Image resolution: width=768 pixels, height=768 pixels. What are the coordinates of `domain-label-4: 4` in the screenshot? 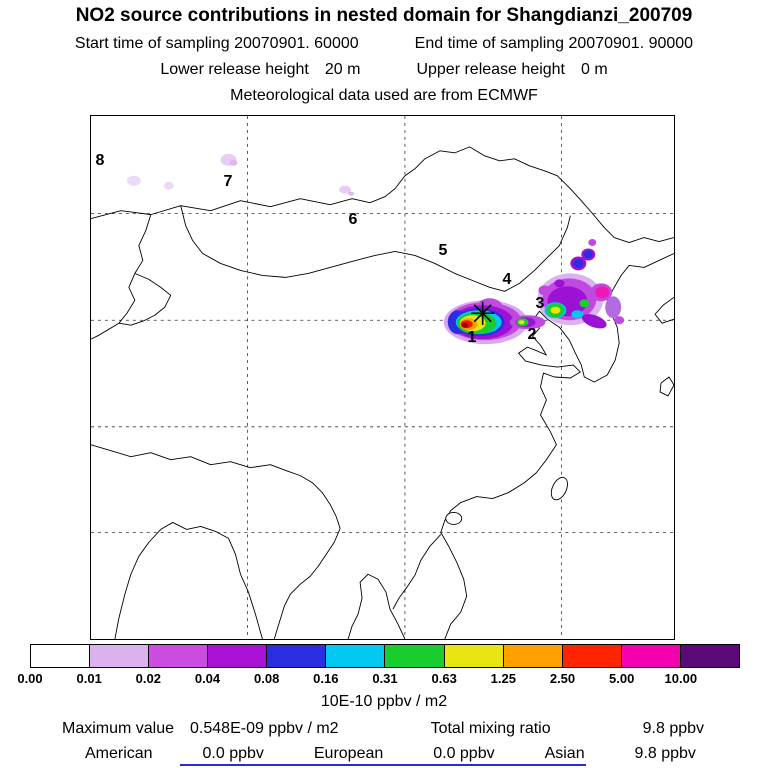 It's located at (507, 279).